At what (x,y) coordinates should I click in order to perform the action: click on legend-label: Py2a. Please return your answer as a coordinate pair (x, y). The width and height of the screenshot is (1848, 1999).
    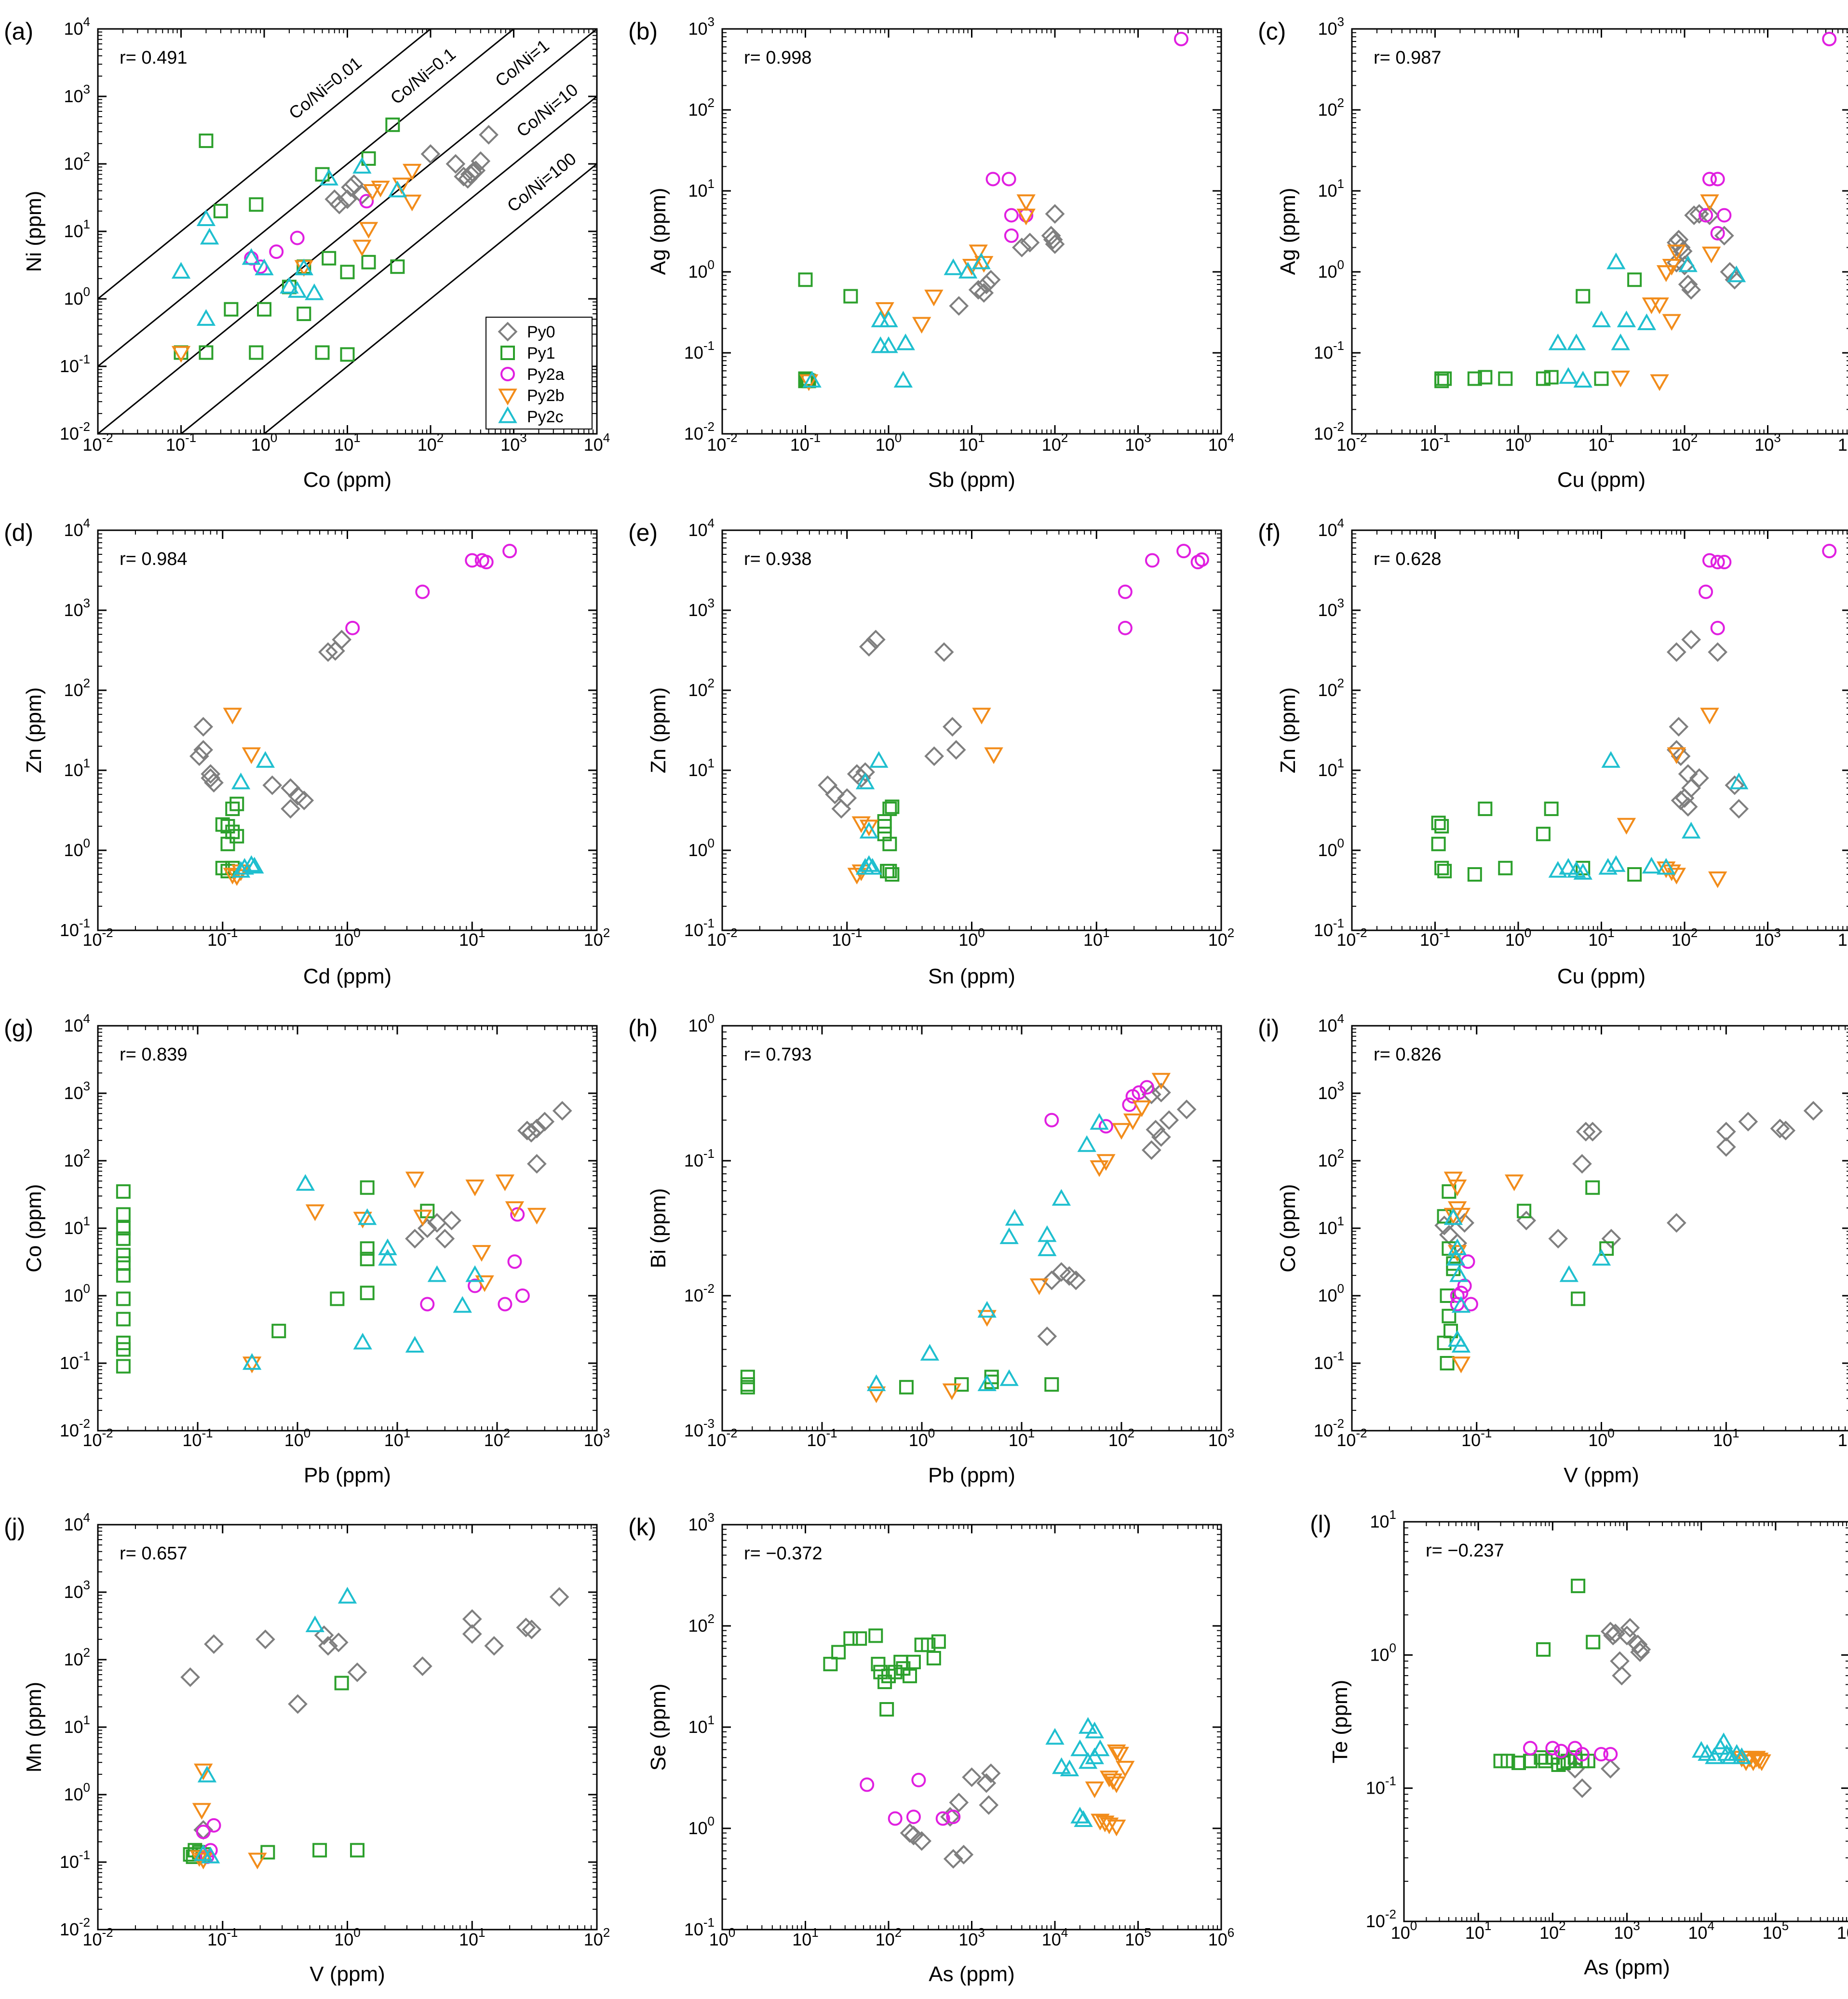
    Looking at the image, I should click on (546, 374).